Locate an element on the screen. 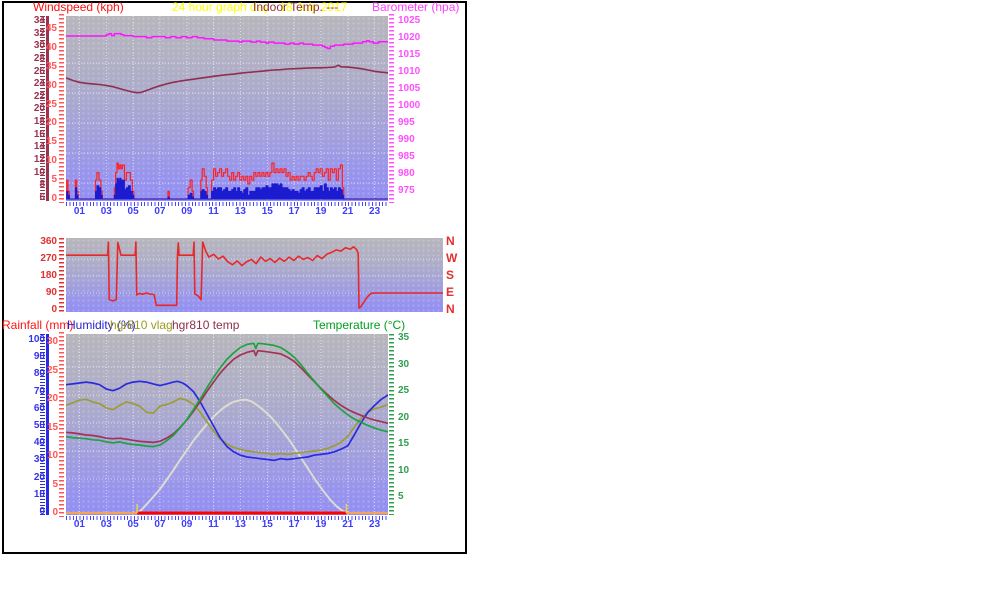 The width and height of the screenshot is (1008, 615). axis-label-rainfall_mm: 5 is located at coordinates (55, 484).